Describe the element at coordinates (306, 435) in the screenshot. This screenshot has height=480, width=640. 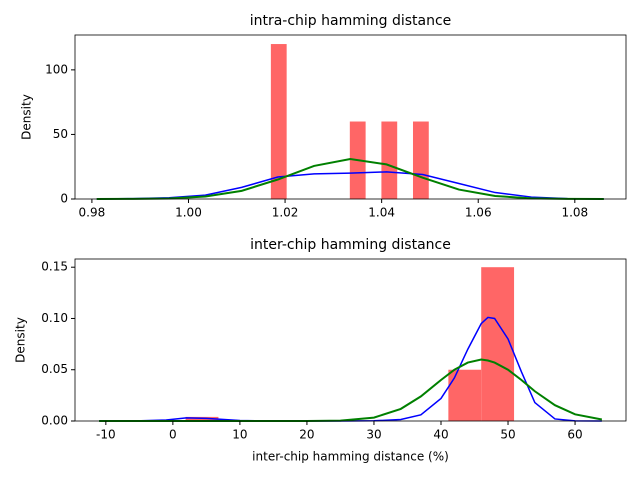
I see `x-tick-label: 20` at that location.